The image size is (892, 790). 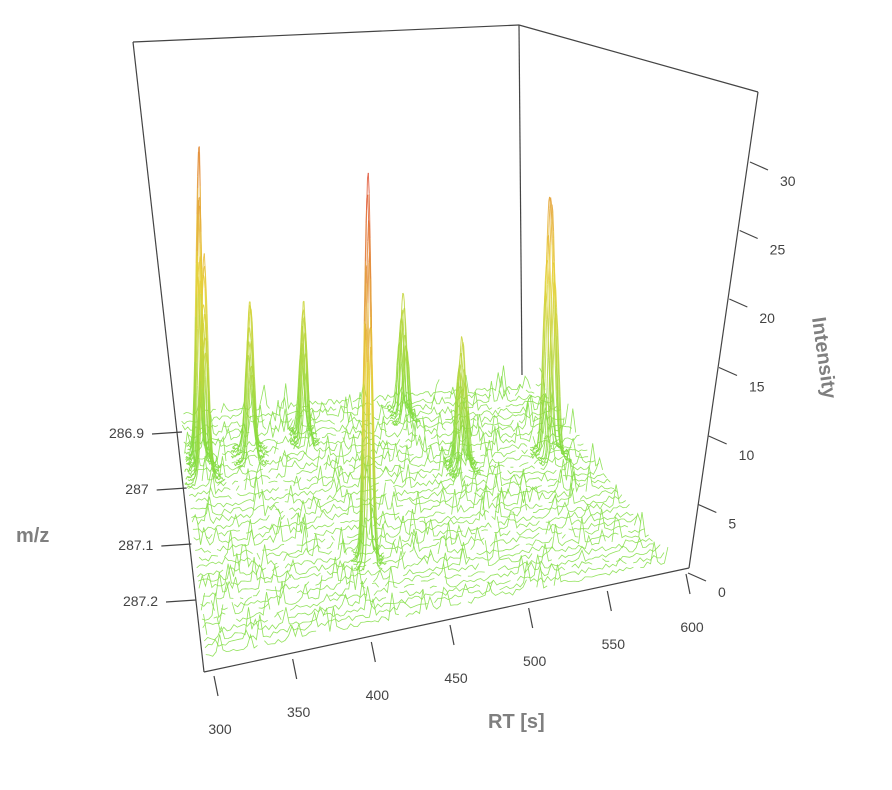 What do you see at coordinates (767, 318) in the screenshot?
I see `z-tick-label: 20` at bounding box center [767, 318].